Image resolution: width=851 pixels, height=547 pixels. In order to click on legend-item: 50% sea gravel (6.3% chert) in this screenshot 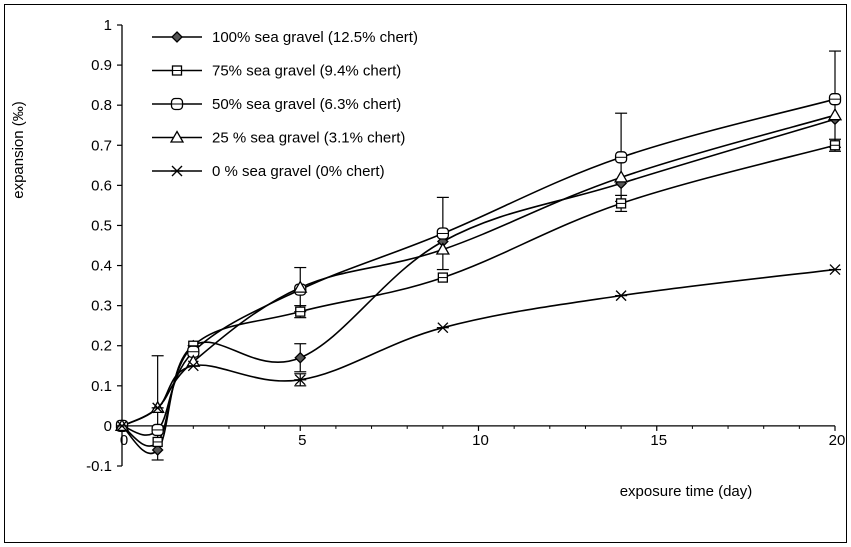, I will do `click(276, 104)`.